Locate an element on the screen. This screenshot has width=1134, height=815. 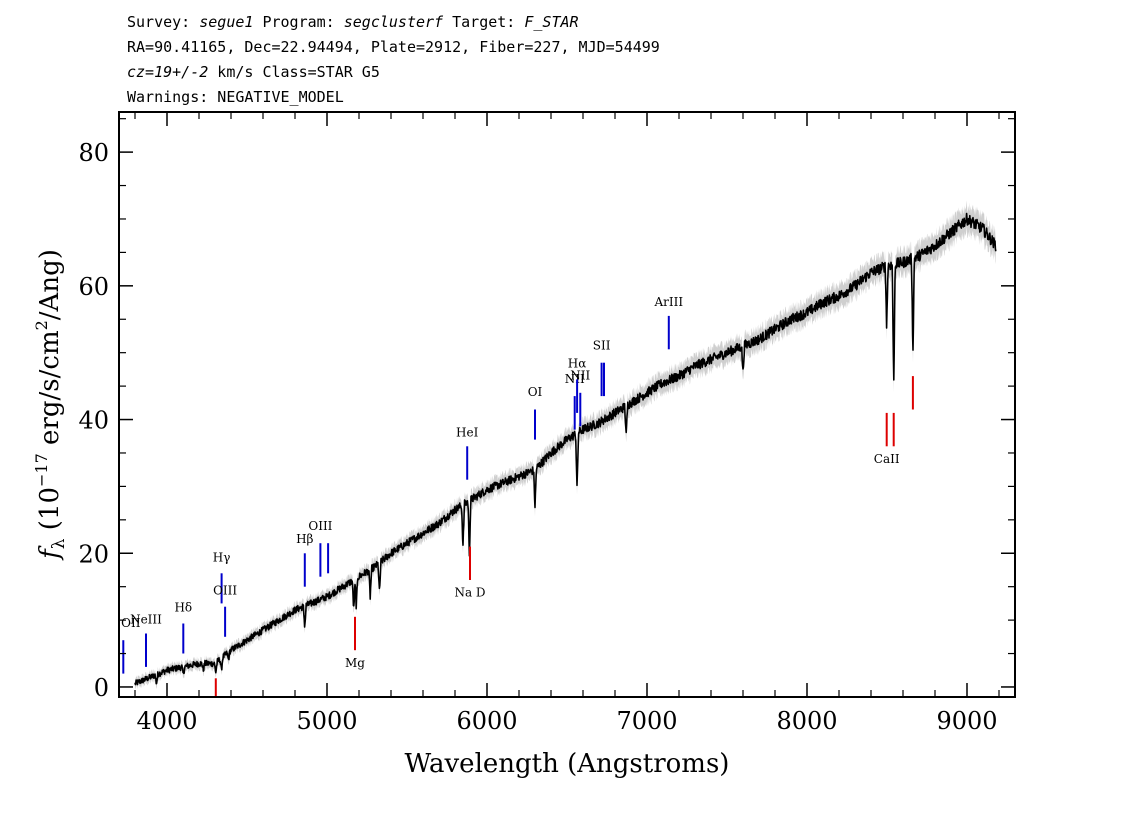
emission-line-label-15: ArIII is located at coordinates (668, 302).